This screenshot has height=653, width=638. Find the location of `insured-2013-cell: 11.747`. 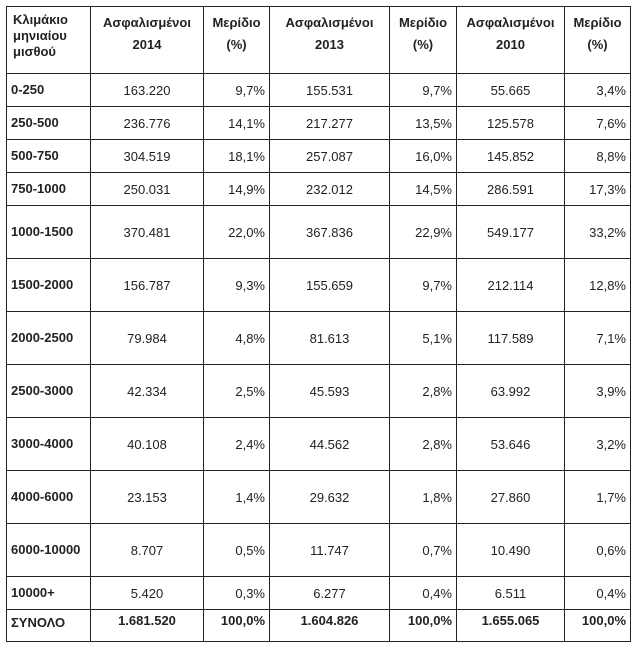

insured-2013-cell: 11.747 is located at coordinates (329, 550).